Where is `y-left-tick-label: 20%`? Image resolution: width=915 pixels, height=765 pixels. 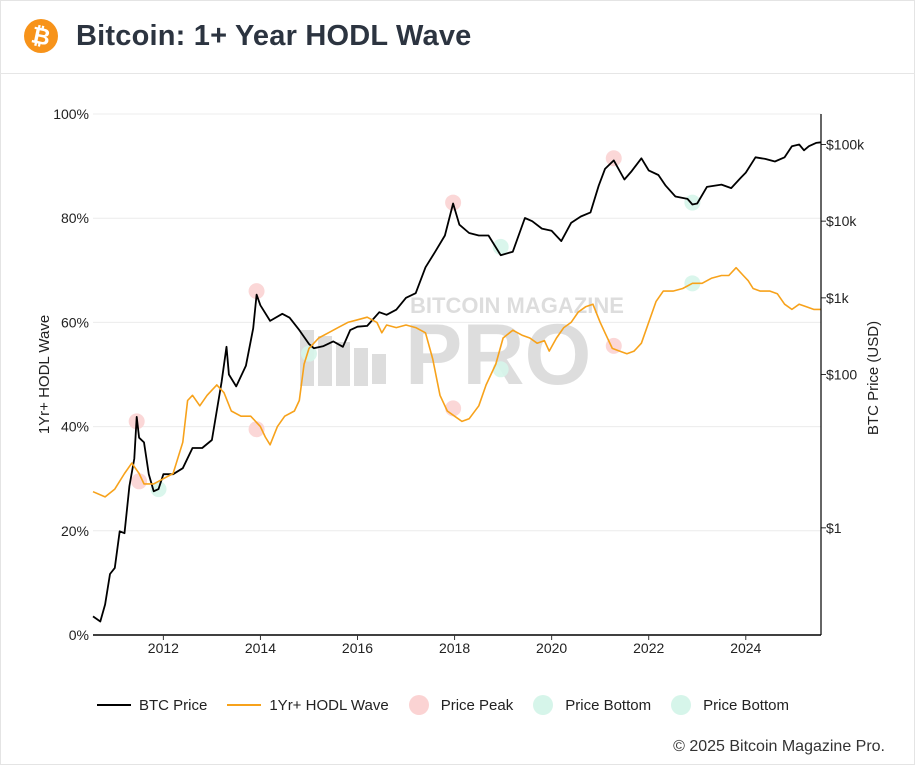
y-left-tick-label: 20% is located at coordinates (75, 531).